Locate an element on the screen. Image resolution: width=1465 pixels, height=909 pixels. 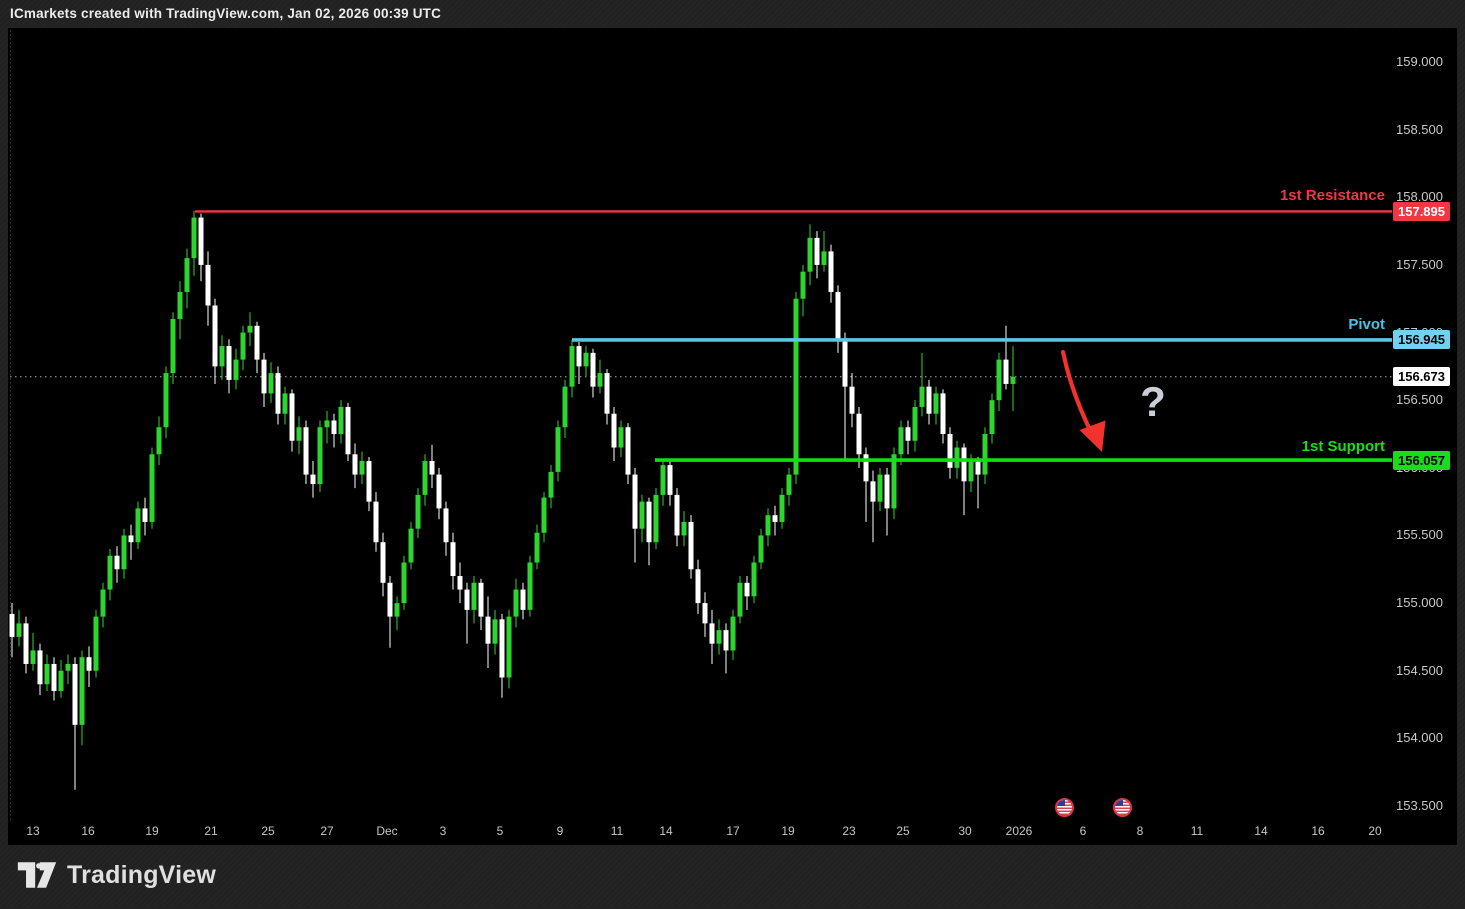
time-tick-label: 9 is located at coordinates (560, 831).